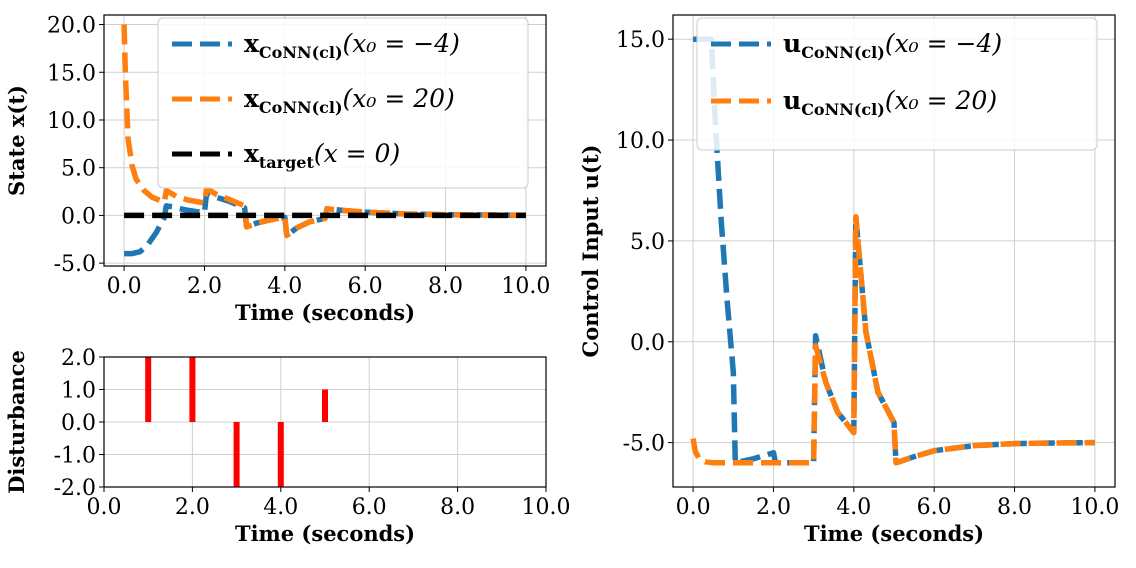  I want to click on legend-entry: xCoNN(cl)(x₀ = 20), so click(349, 100).